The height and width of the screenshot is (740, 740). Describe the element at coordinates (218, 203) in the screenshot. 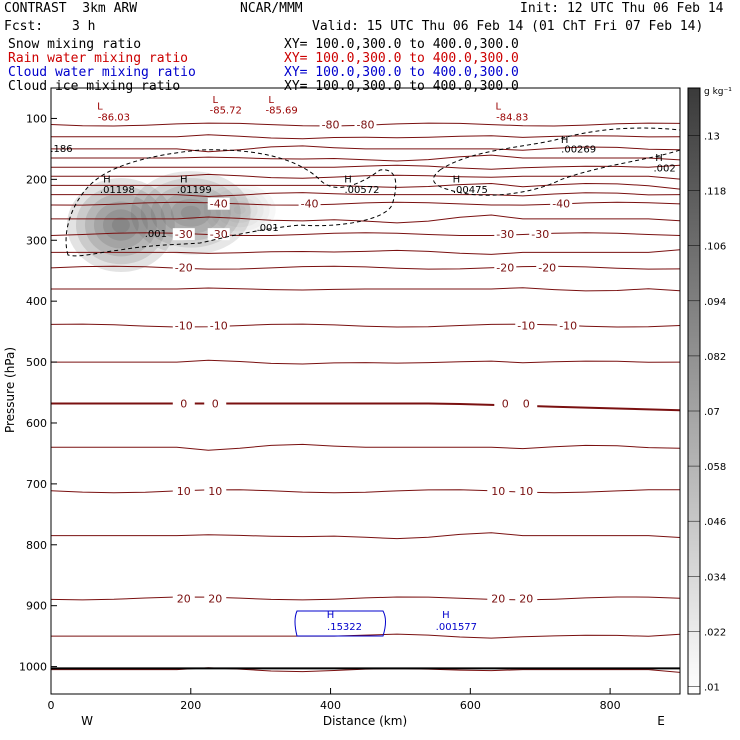

I see `isotherm-label-bg--40-0` at that location.